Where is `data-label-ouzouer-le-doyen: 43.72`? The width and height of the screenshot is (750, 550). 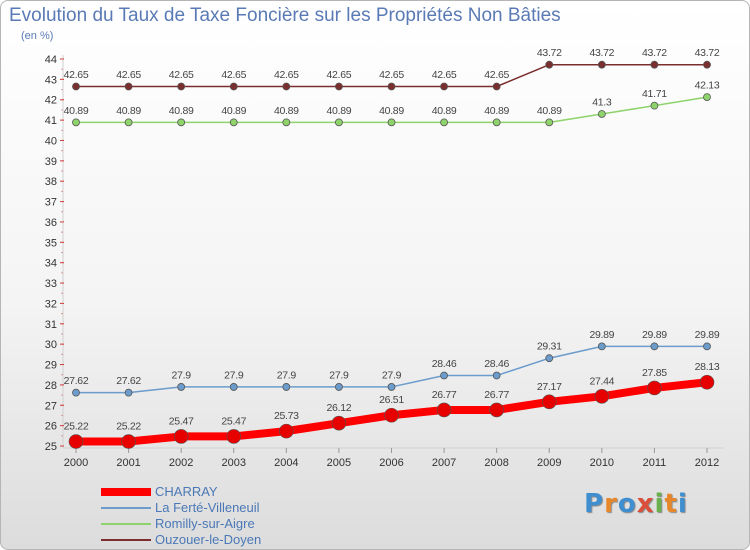 data-label-ouzouer-le-doyen: 43.72 is located at coordinates (601, 53).